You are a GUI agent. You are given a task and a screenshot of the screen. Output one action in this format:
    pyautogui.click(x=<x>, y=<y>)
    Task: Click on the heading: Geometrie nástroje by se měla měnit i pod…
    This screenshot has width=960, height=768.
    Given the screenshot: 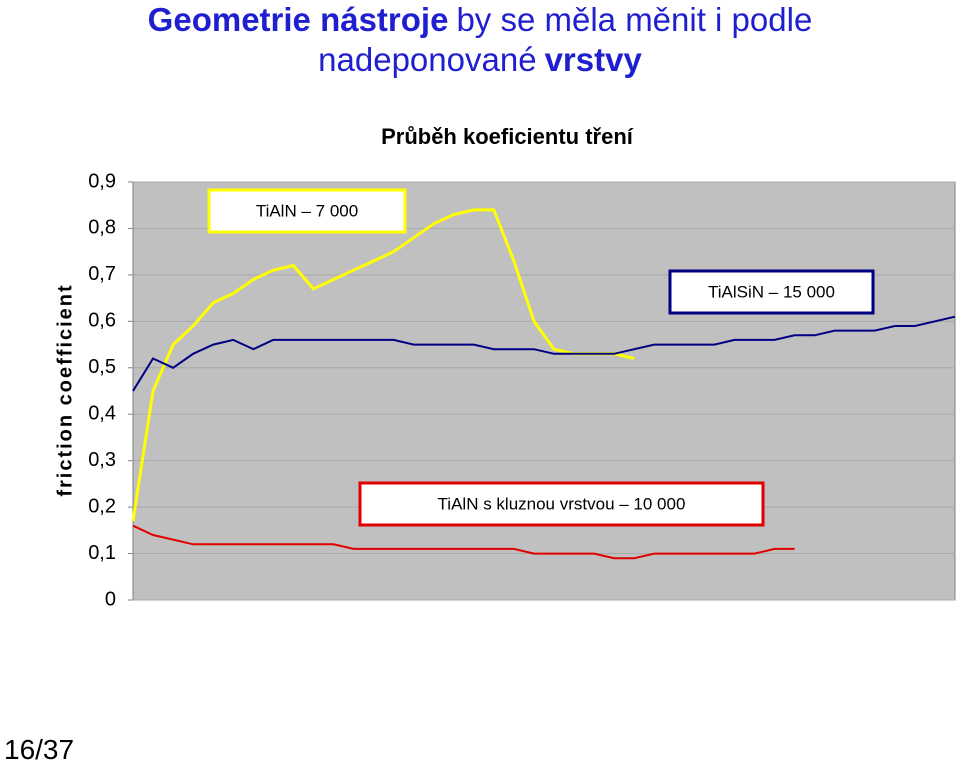 What is the action you would take?
    pyautogui.click(x=480, y=40)
    